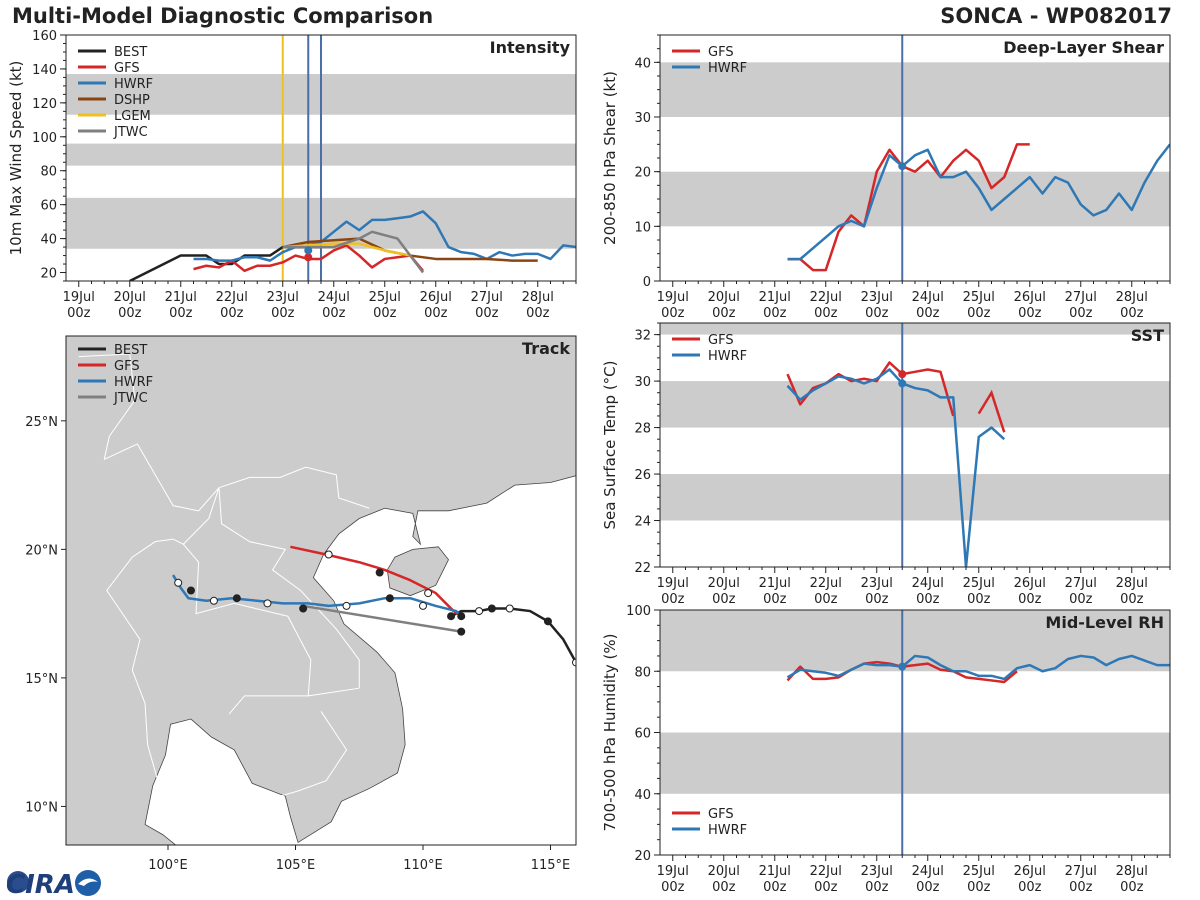  What do you see at coordinates (308, 257) in the screenshot?
I see `intensity-marker-gfs` at bounding box center [308, 257].